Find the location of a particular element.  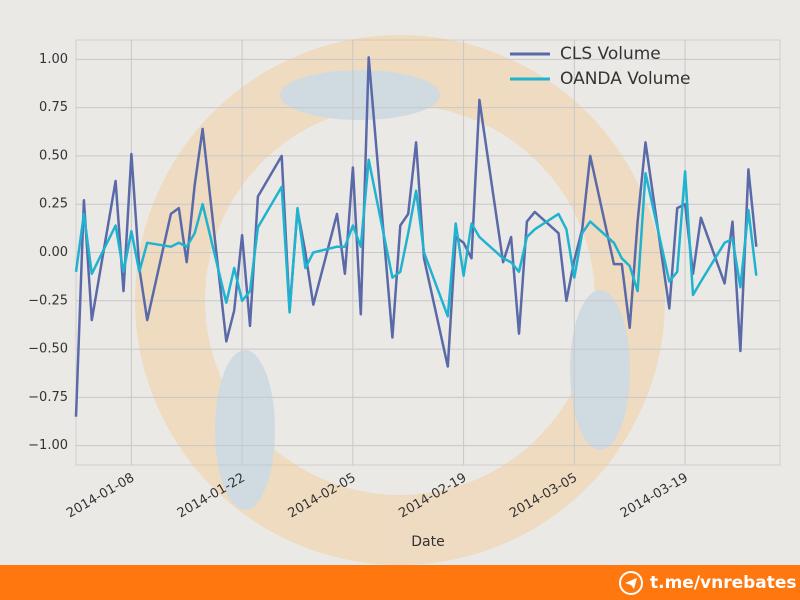

y-tick-label: 1.00 is located at coordinates (53, 59).